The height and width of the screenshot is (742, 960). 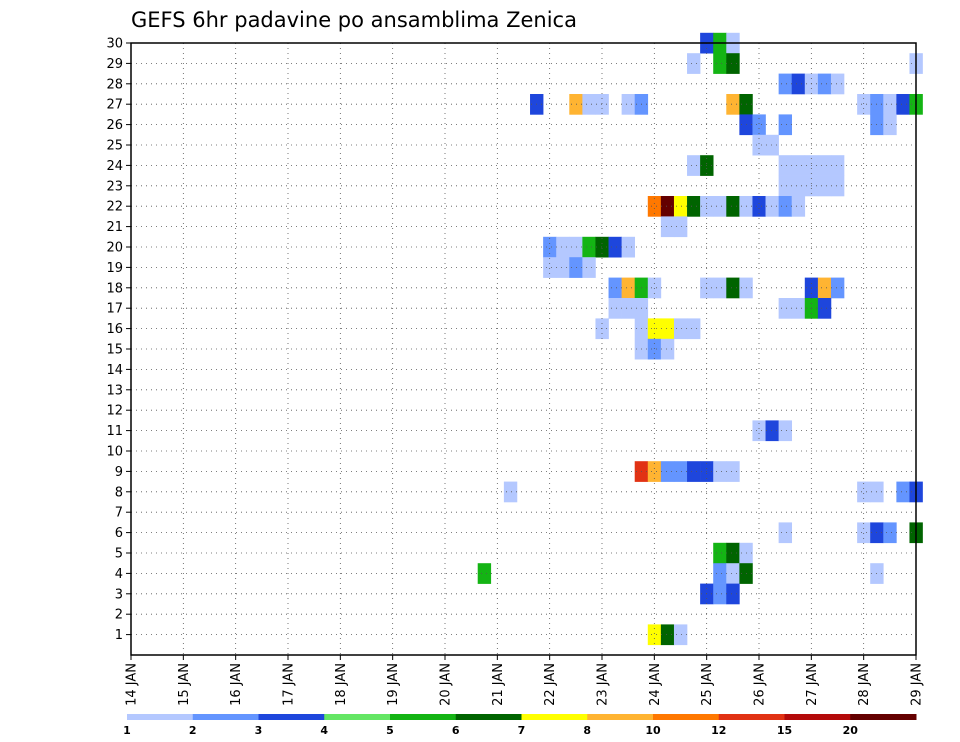 What do you see at coordinates (119, 472) in the screenshot?
I see `y-tick-label: 9` at bounding box center [119, 472].